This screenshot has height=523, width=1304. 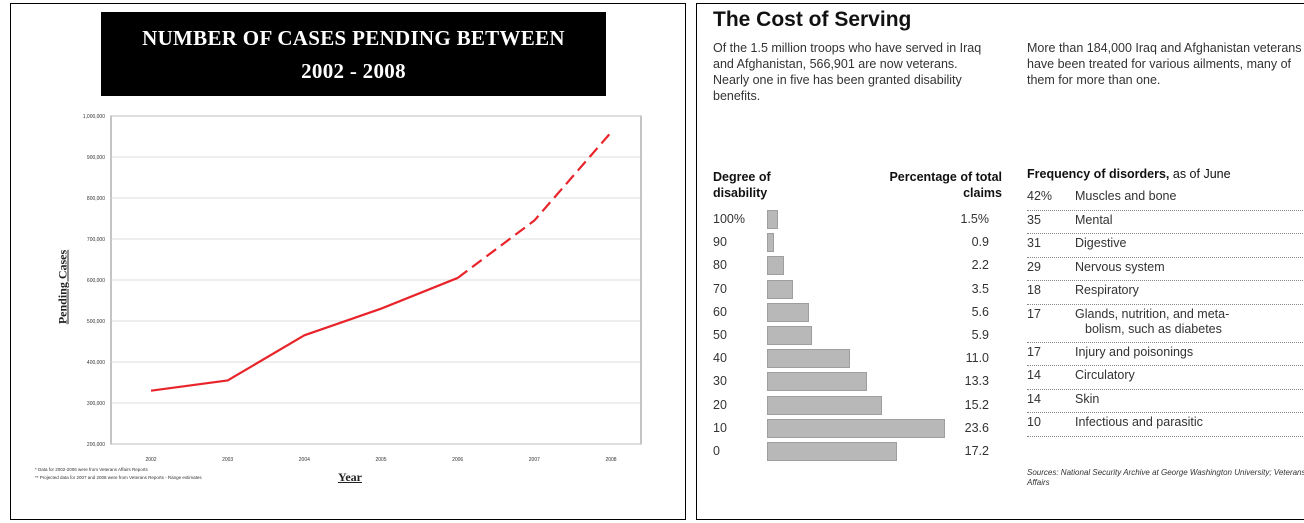 What do you see at coordinates (1165, 269) in the screenshot?
I see `frequency-row: 29 Nervous system` at bounding box center [1165, 269].